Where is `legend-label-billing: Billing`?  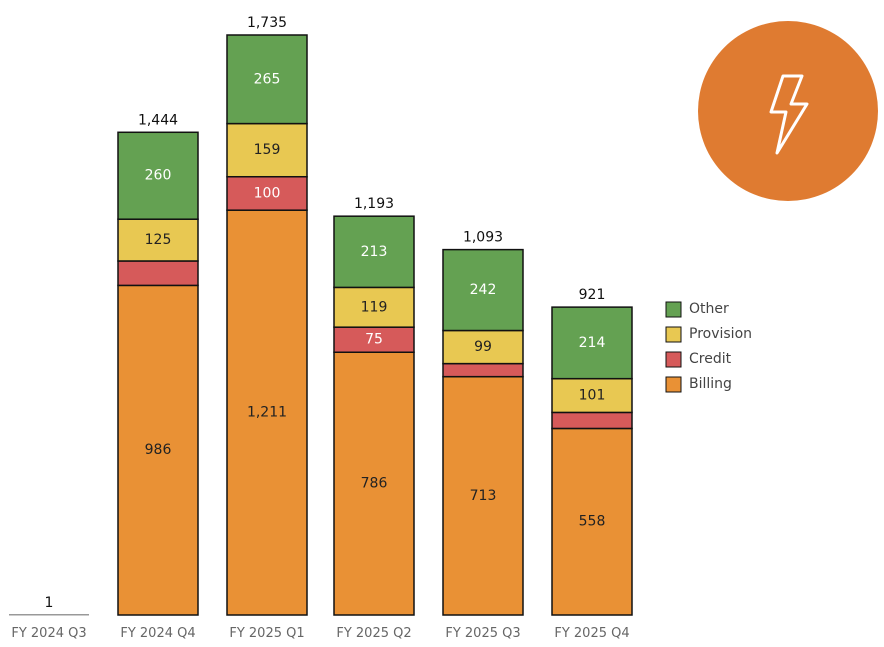 legend-label-billing: Billing is located at coordinates (710, 384).